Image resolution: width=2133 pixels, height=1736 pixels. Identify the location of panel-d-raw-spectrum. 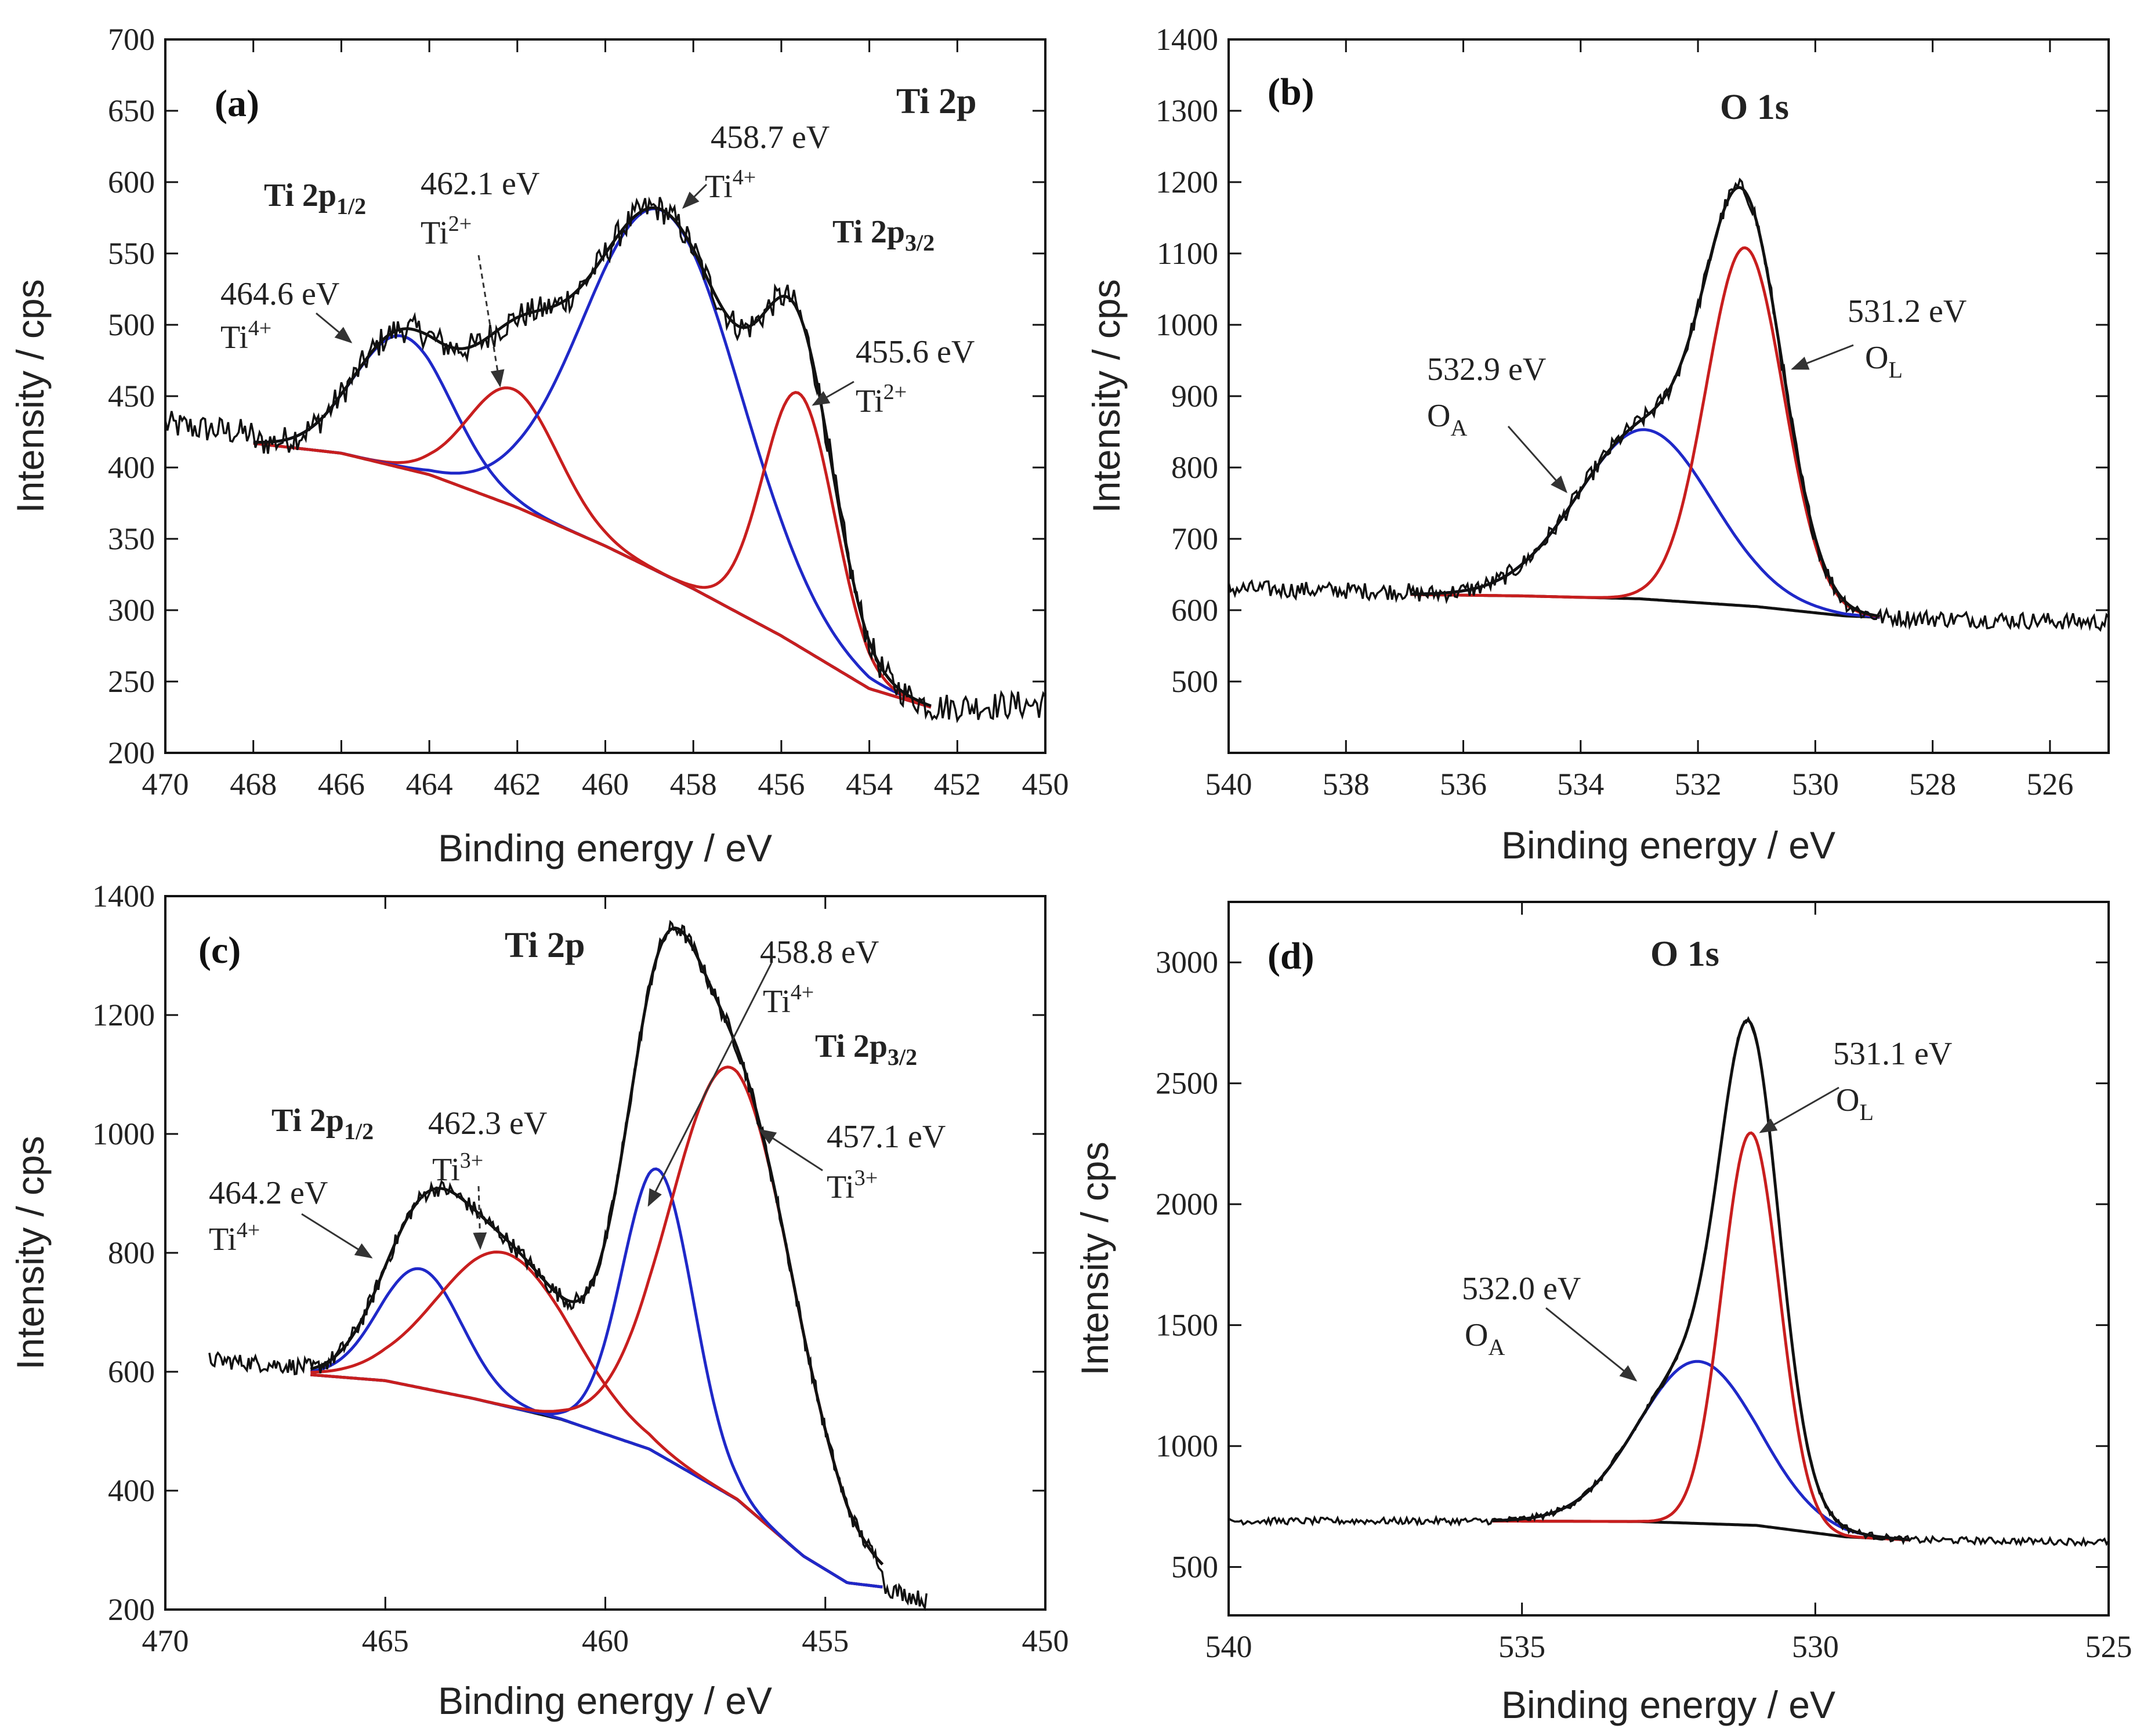
(1669, 1281).